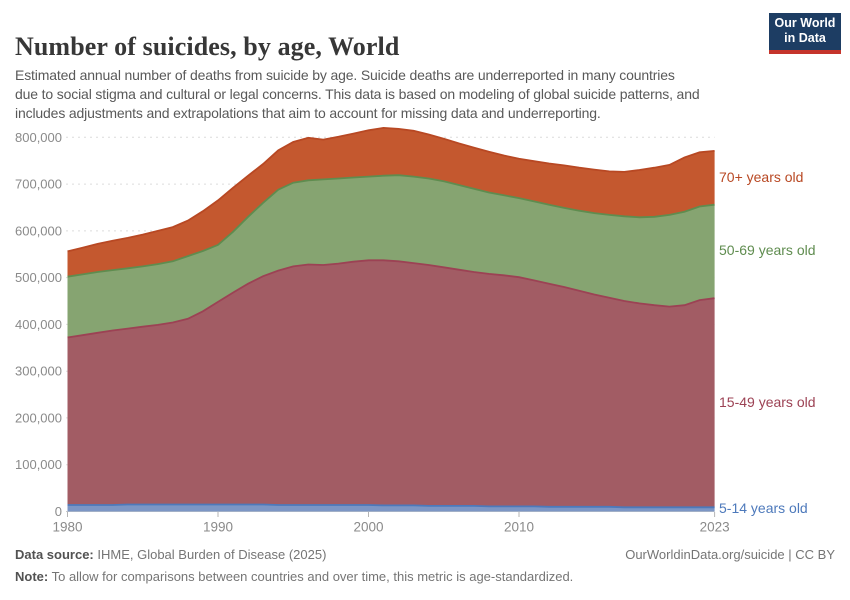 This screenshot has width=850, height=600. What do you see at coordinates (218, 527) in the screenshot?
I see `x-axis-tick-label: 1990` at bounding box center [218, 527].